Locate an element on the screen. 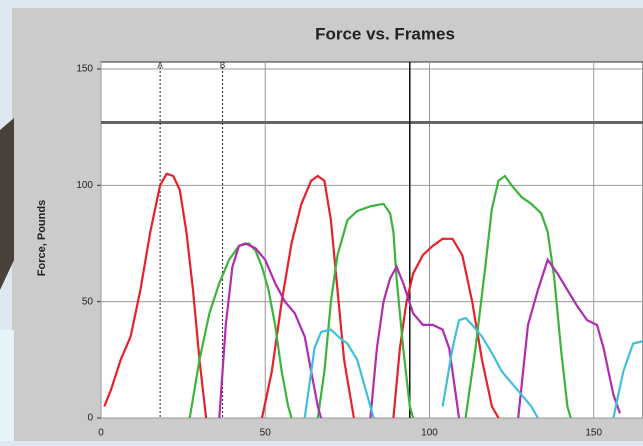  x-tick-label: 150 is located at coordinates (593, 433).